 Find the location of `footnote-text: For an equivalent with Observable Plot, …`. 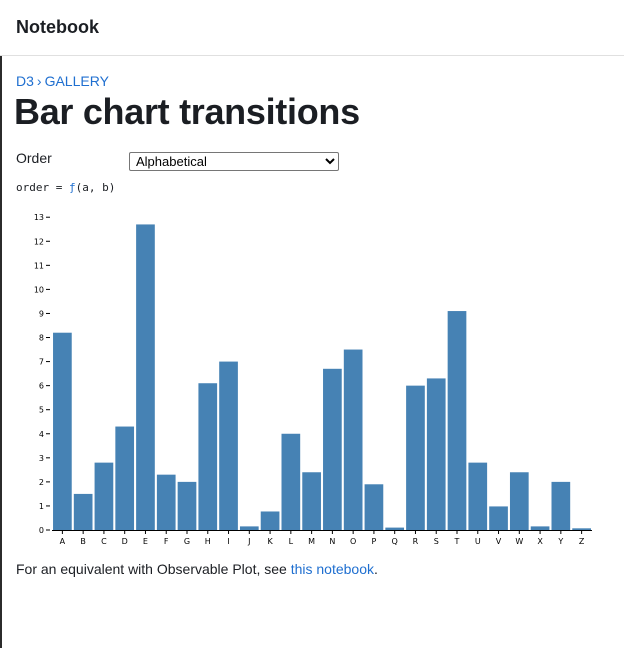

footnote-text: For an equivalent with Observable Plot, … is located at coordinates (153, 569).